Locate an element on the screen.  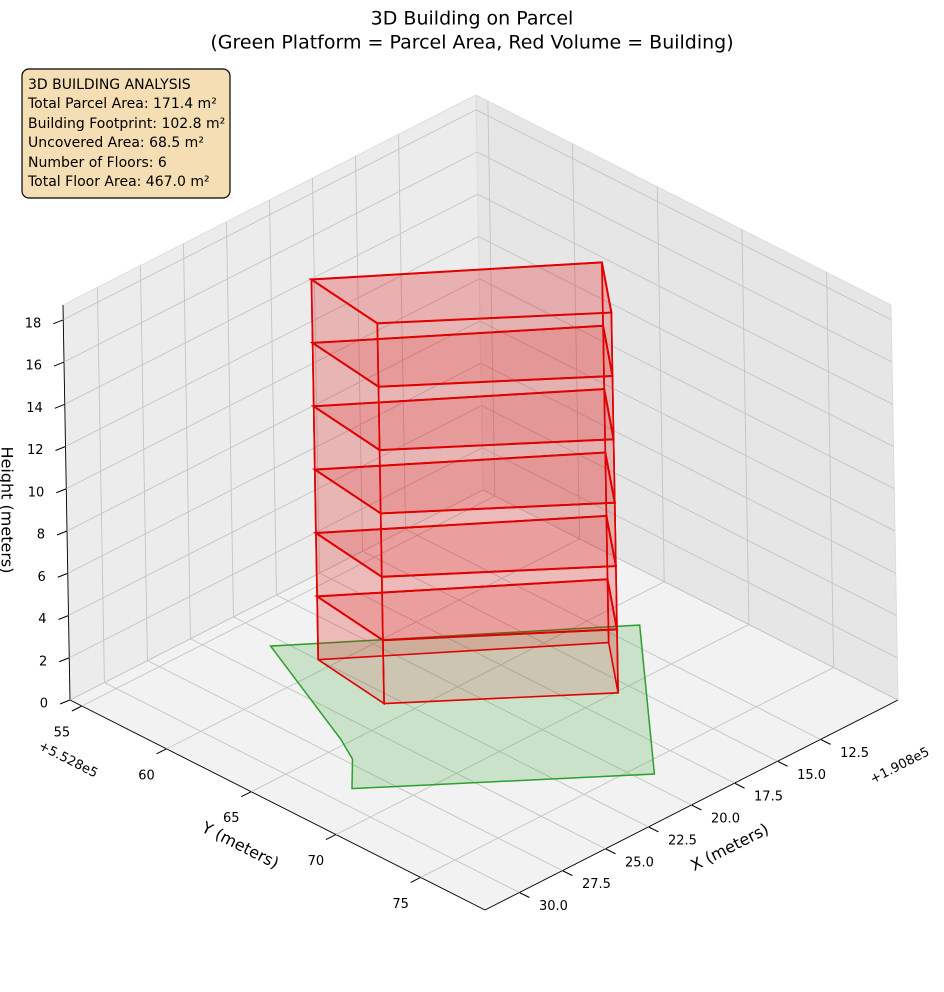
z-tick-label: 16 is located at coordinates (33, 366).